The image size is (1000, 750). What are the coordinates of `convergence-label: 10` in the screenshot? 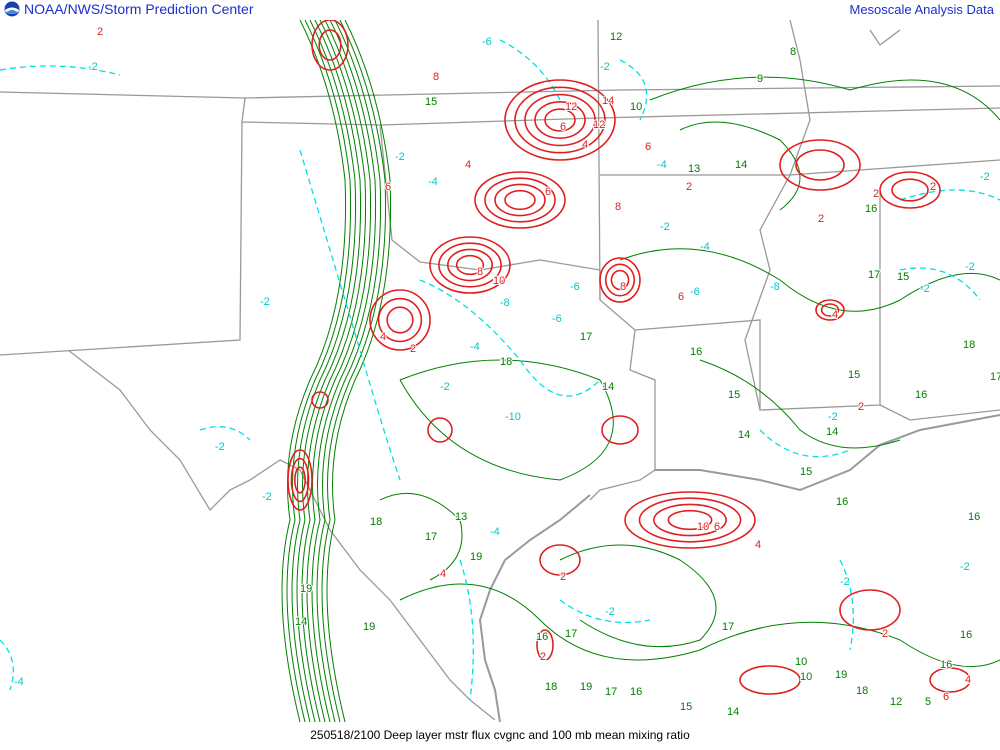 It's located at (703, 527).